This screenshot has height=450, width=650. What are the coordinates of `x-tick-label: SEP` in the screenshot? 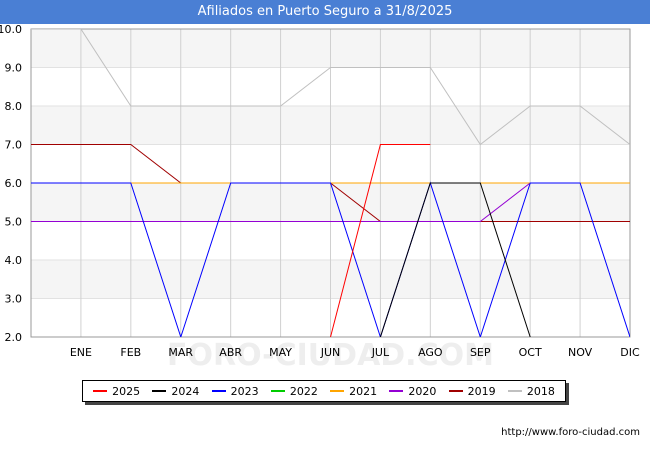 It's located at (480, 352).